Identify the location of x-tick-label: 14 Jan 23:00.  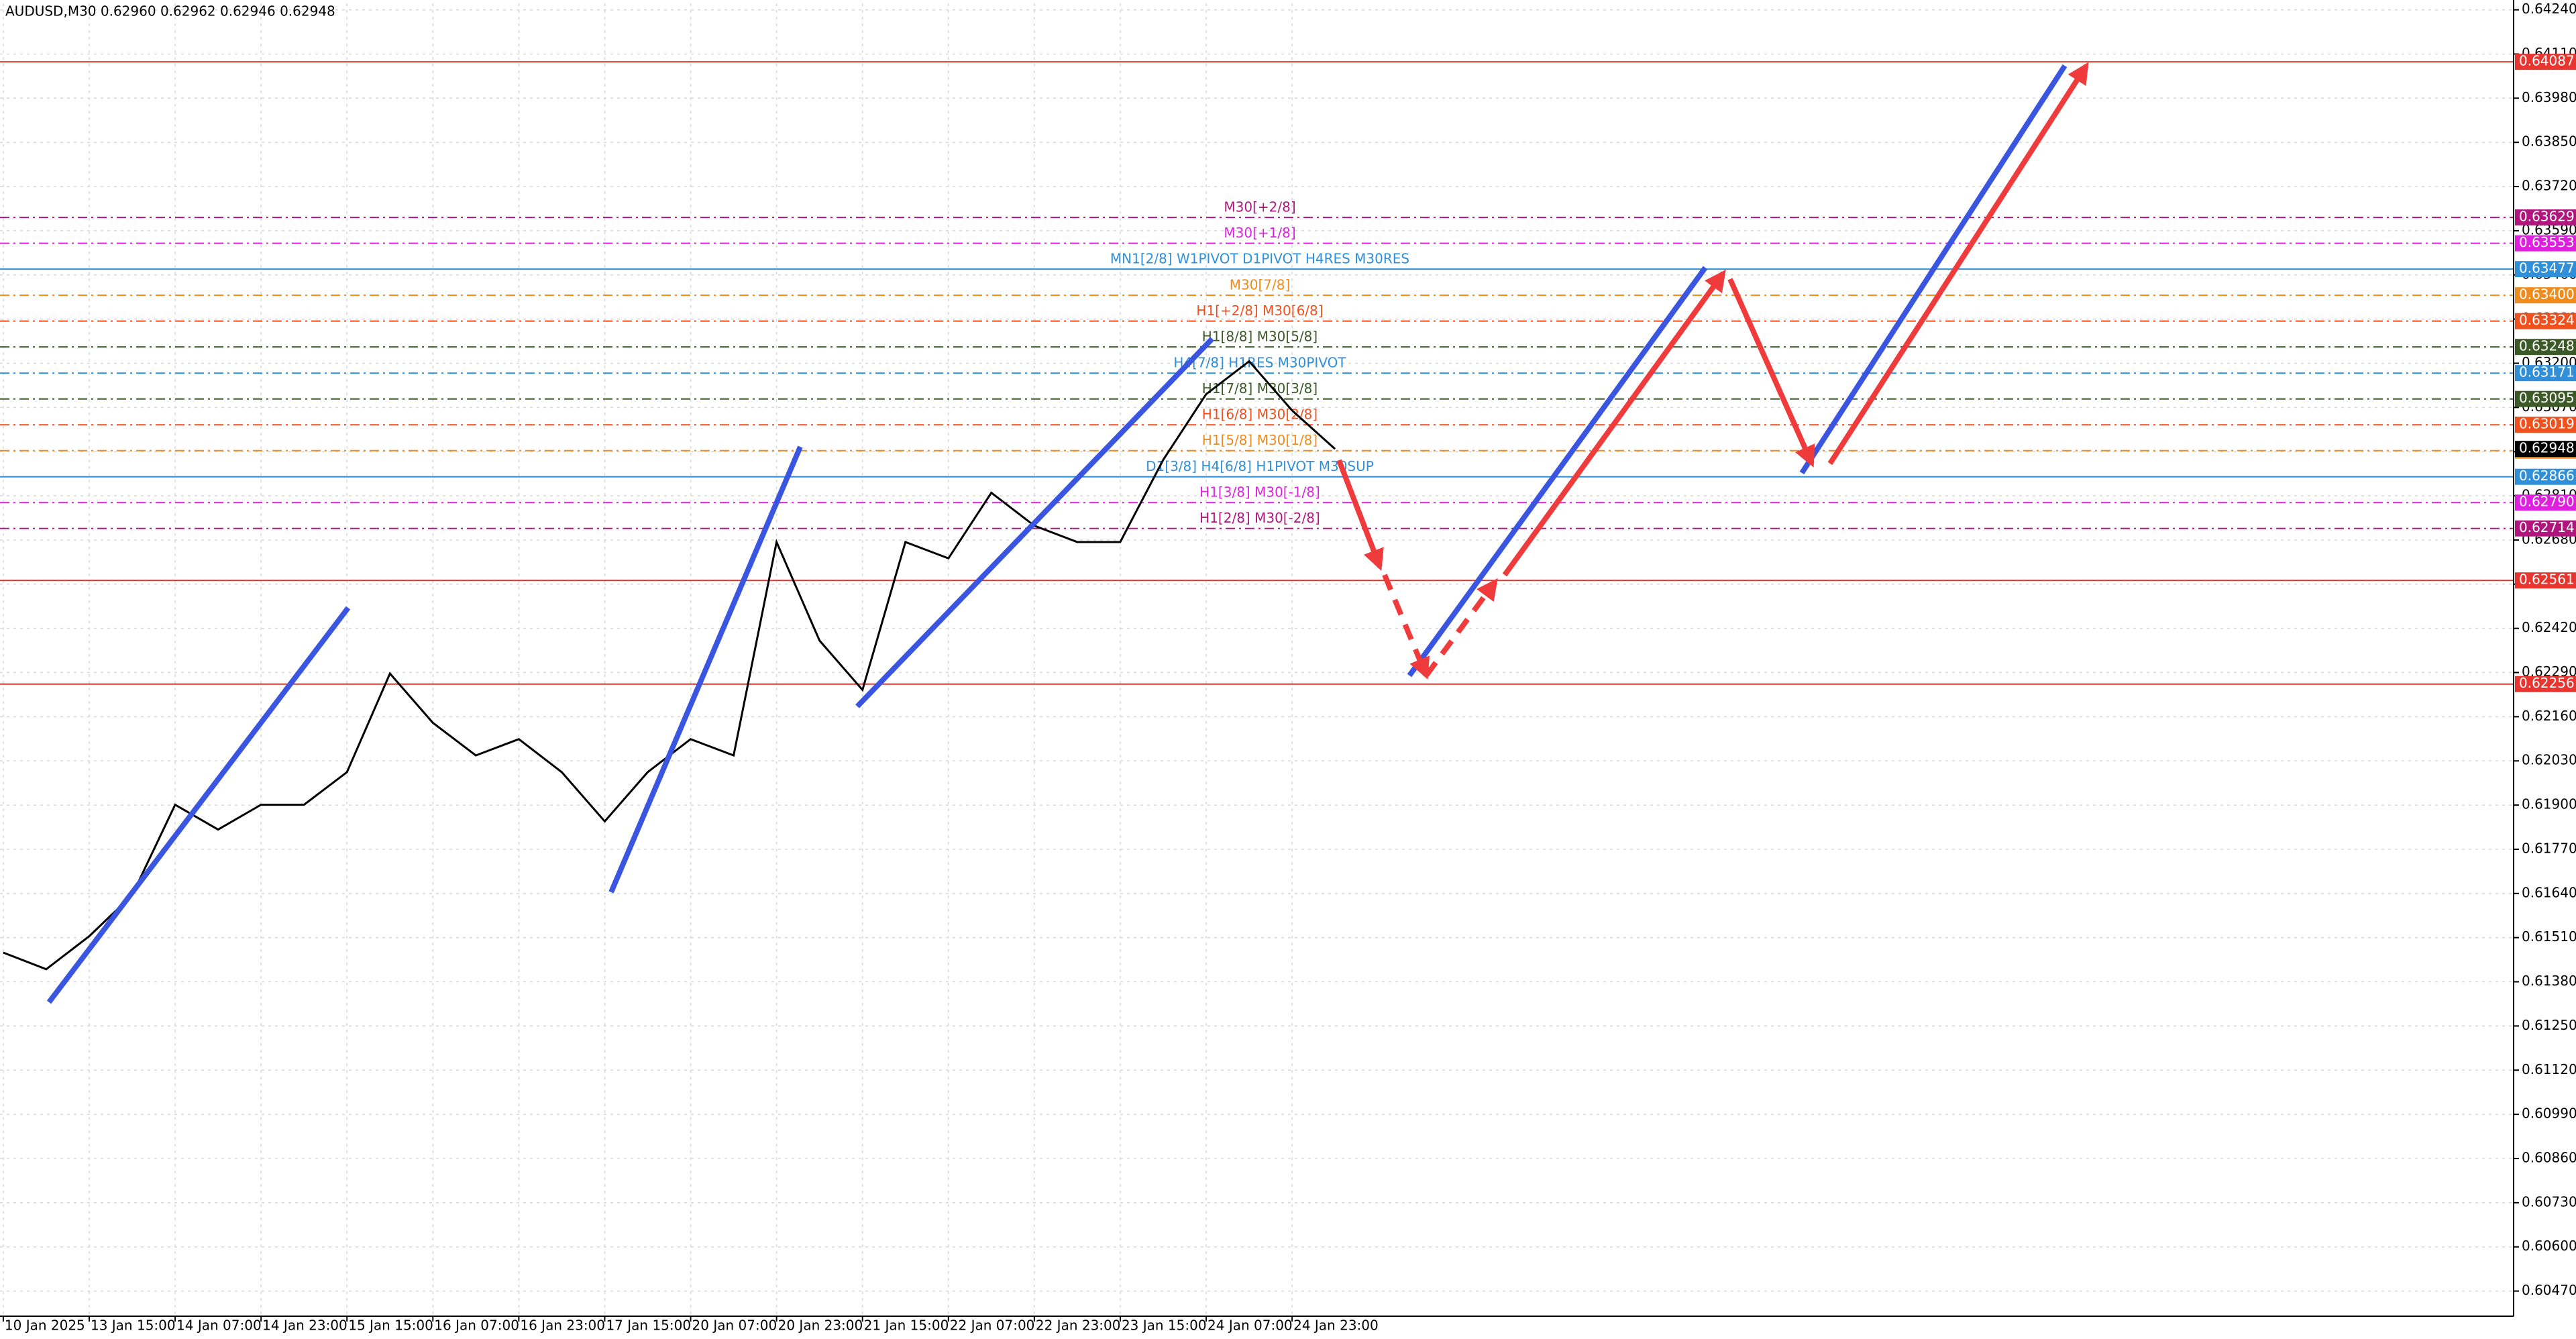
(304, 1326).